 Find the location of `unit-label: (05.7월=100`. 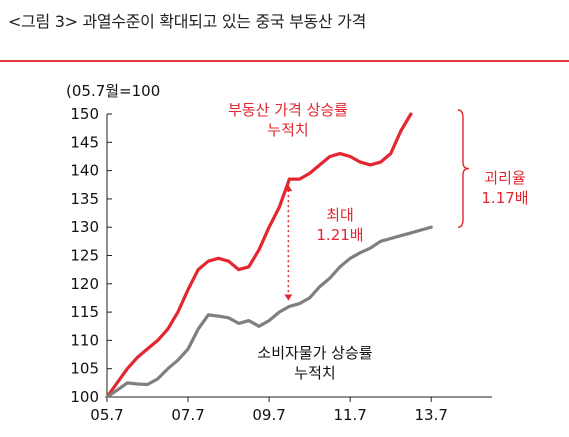

unit-label: (05.7월=100 is located at coordinates (113, 91).